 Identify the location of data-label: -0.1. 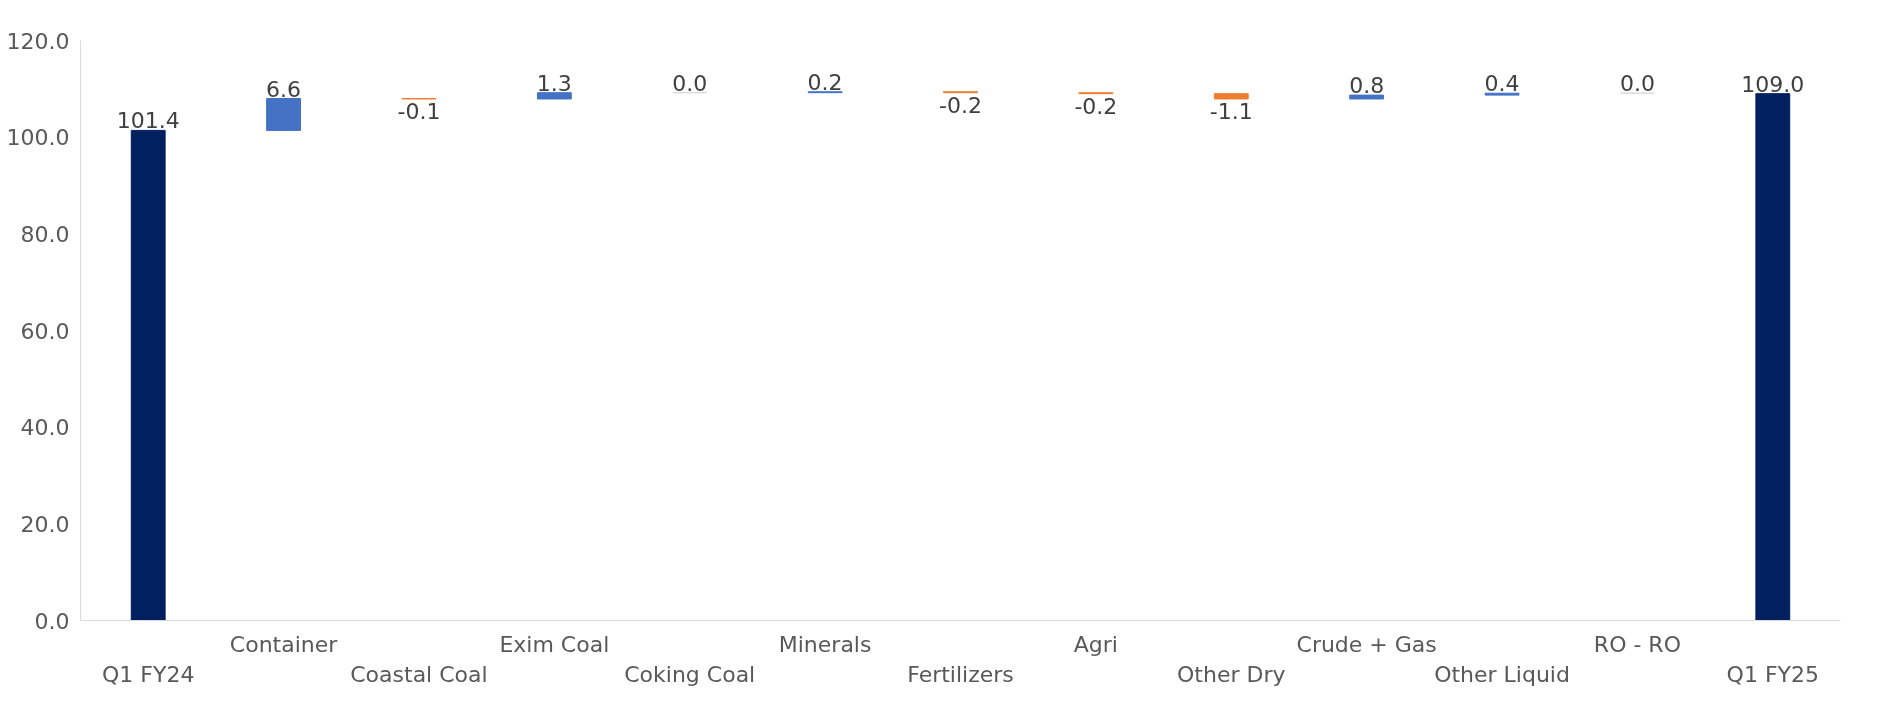
(419, 111).